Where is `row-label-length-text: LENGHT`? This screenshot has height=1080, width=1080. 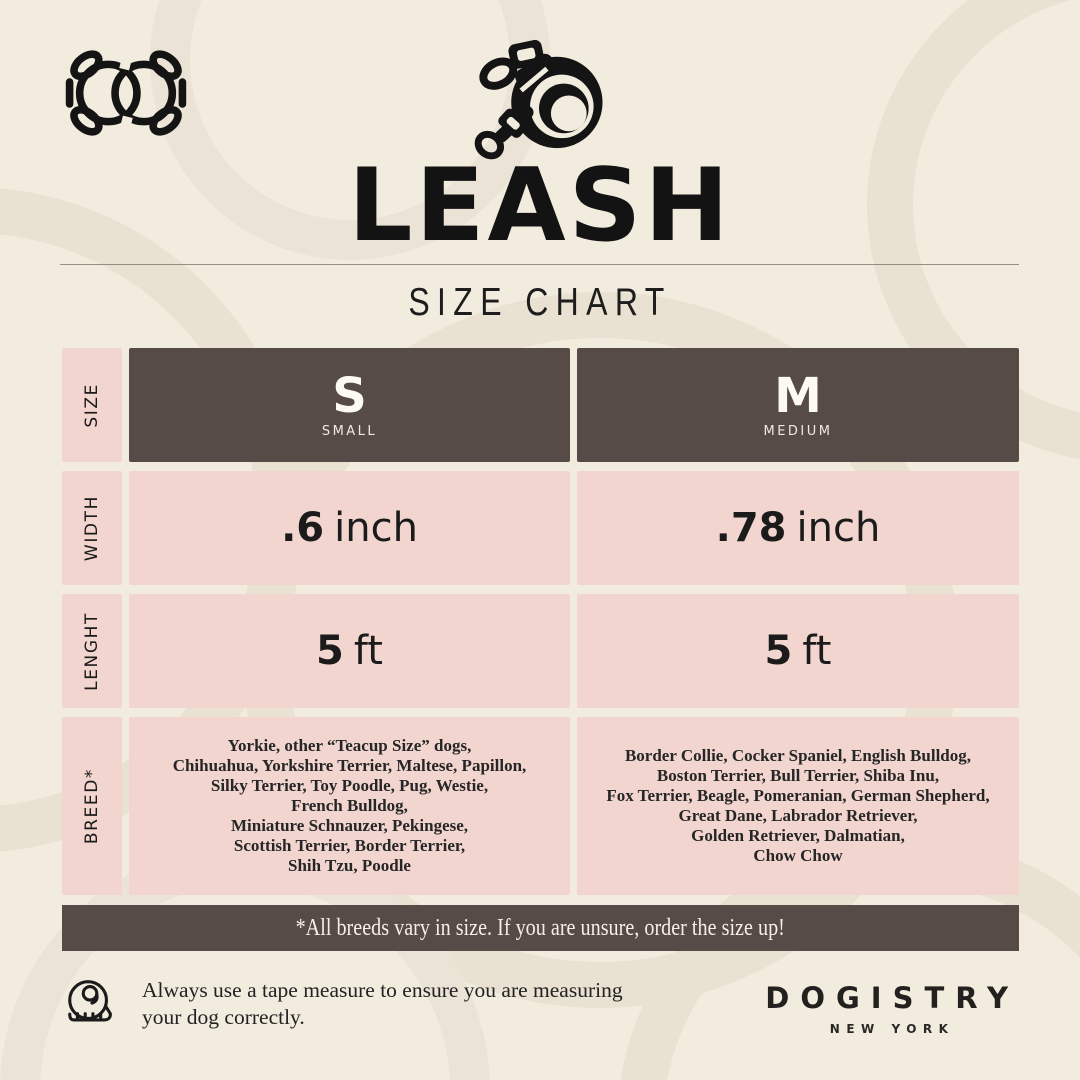 row-label-length-text: LENGHT is located at coordinates (92, 651).